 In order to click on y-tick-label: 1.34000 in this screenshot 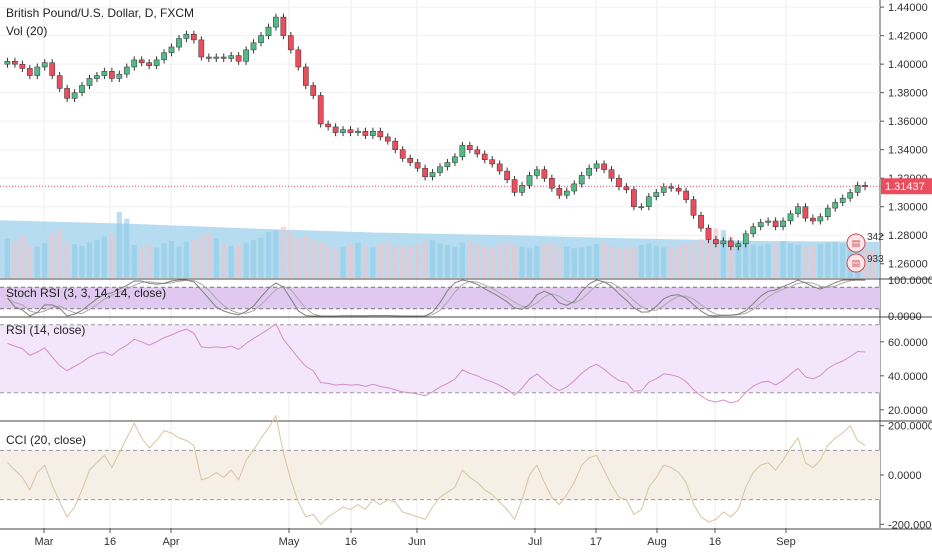, I will do `click(908, 151)`.